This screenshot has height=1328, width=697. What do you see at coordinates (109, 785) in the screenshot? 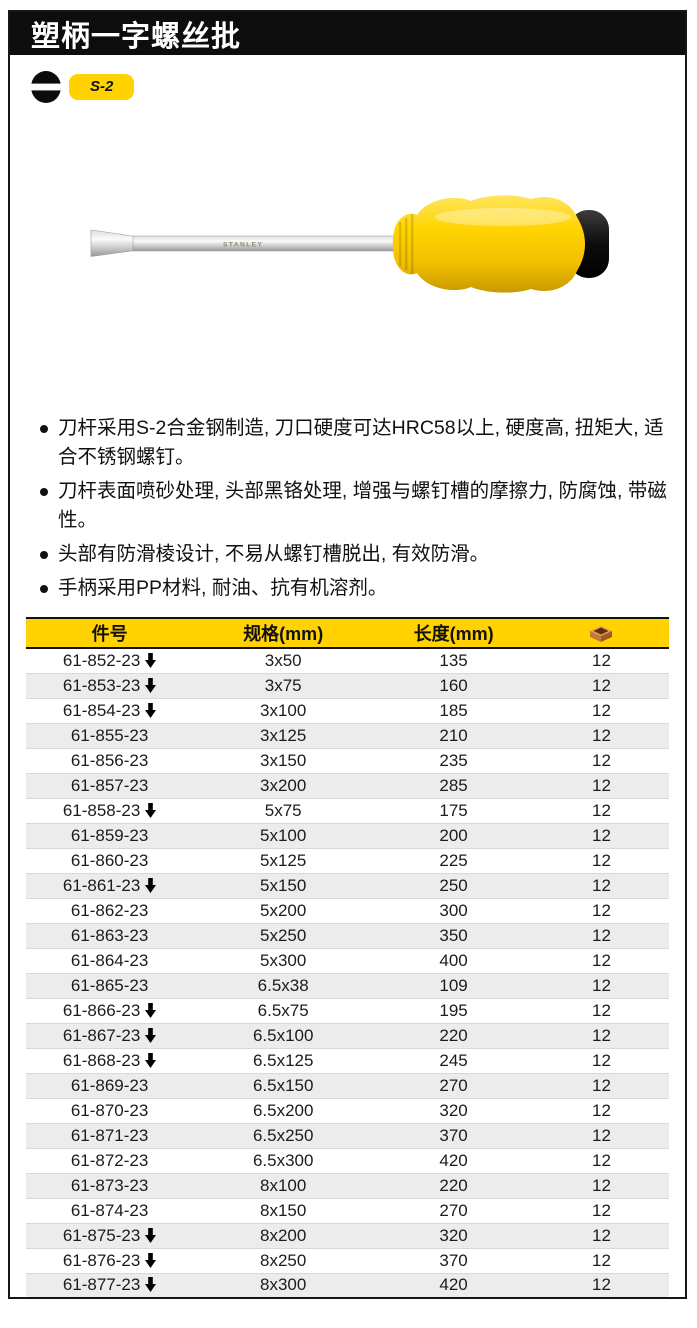
I see `part-number: 61-857-23` at bounding box center [109, 785].